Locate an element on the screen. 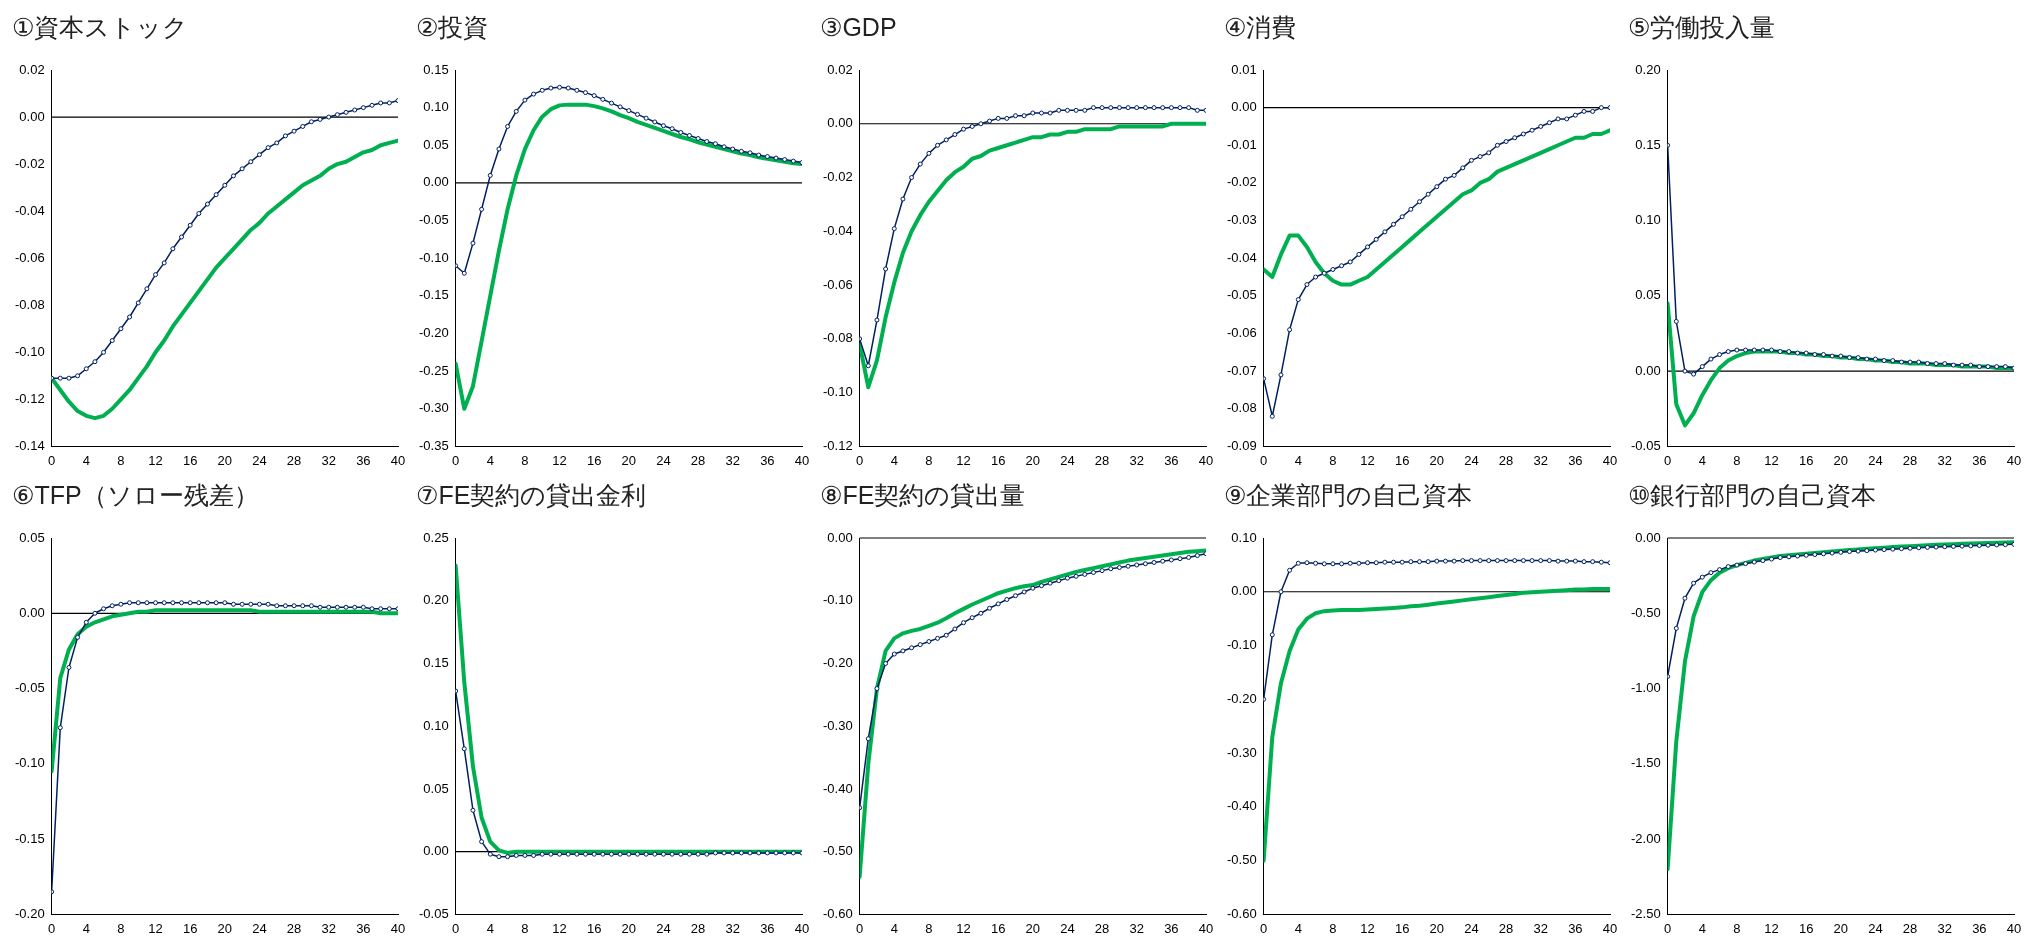 This screenshot has height=950, width=2042. y-tick-label: -0.35 is located at coordinates (433, 445).